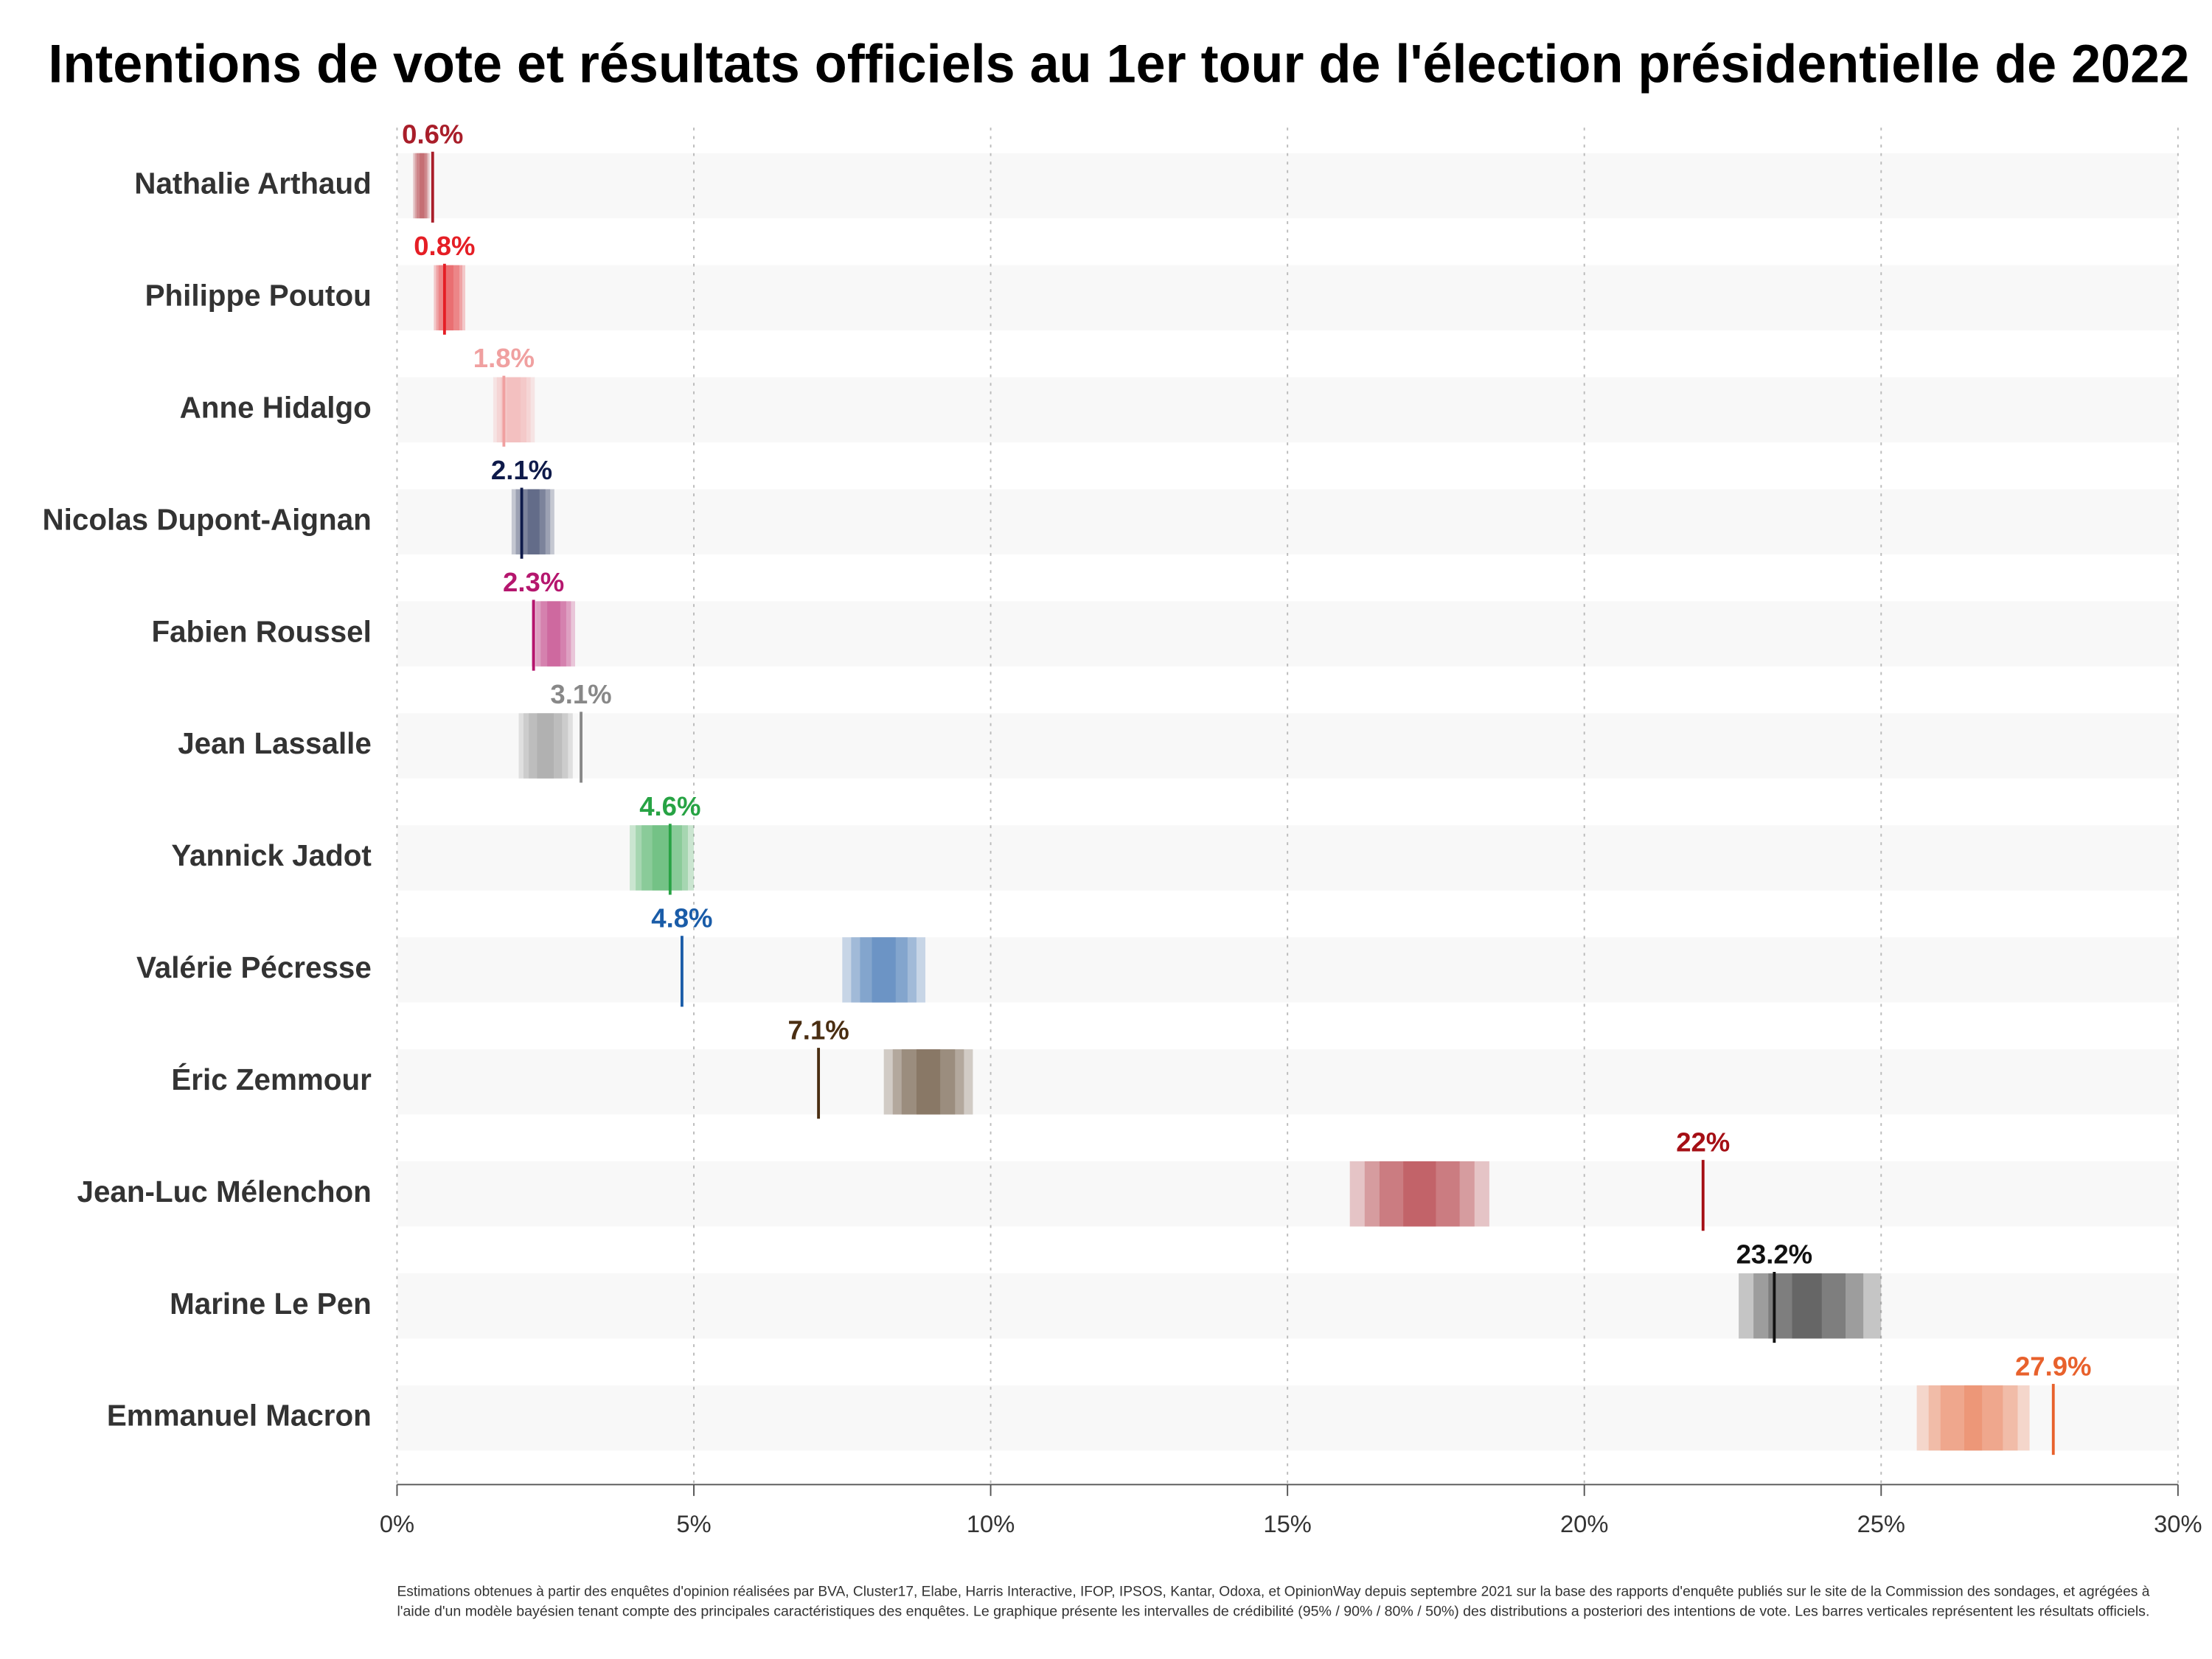 The width and height of the screenshot is (2212, 1659). What do you see at coordinates (275, 743) in the screenshot?
I see `category-label: Jean Lassalle` at bounding box center [275, 743].